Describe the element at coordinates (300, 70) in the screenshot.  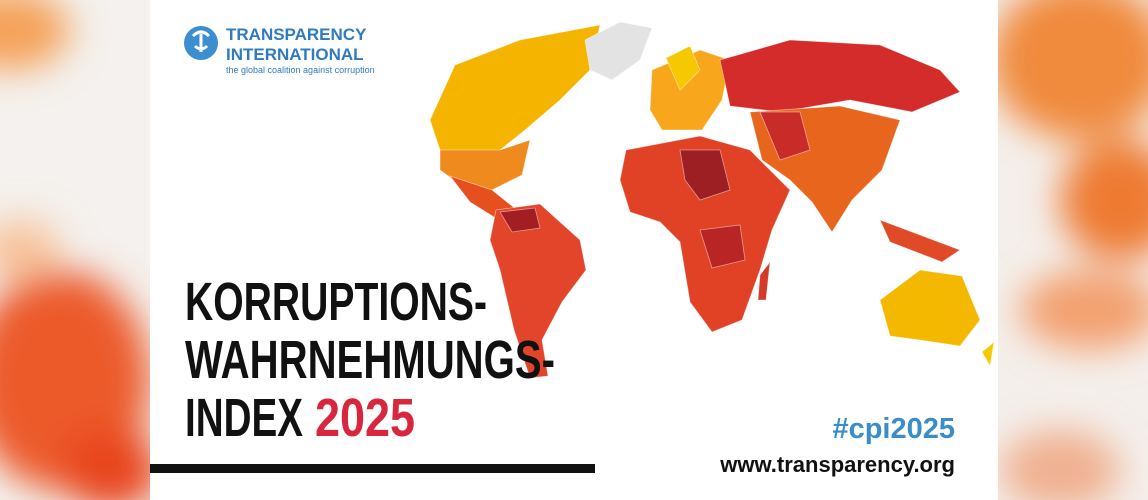
I see `logo-tagline: the global coalition against corruption` at that location.